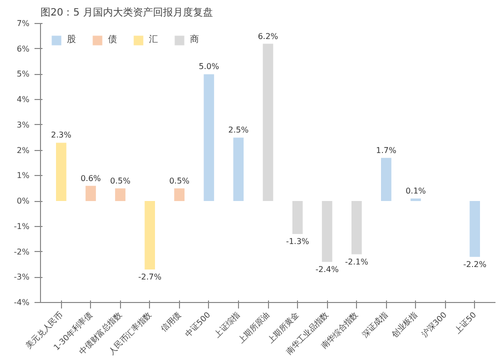  I want to click on y-tick-label: 5%, so click(23, 74).